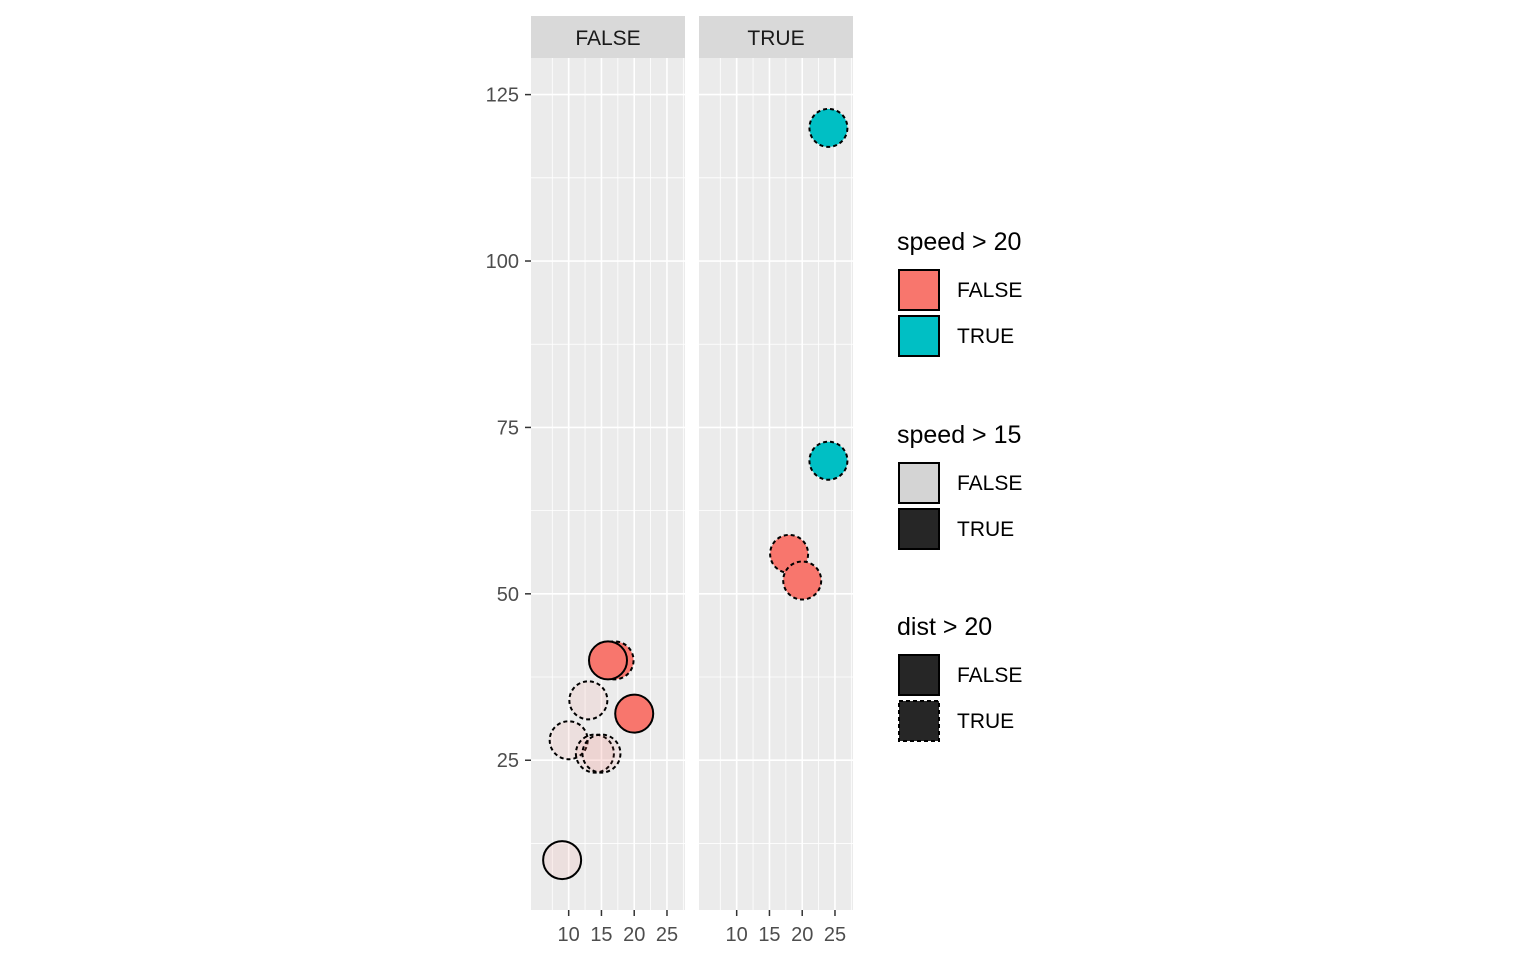 Image resolution: width=1536 pixels, height=960 pixels. I want to click on legend-linetype: dist > 20 FALSE TRUE, so click(959, 677).